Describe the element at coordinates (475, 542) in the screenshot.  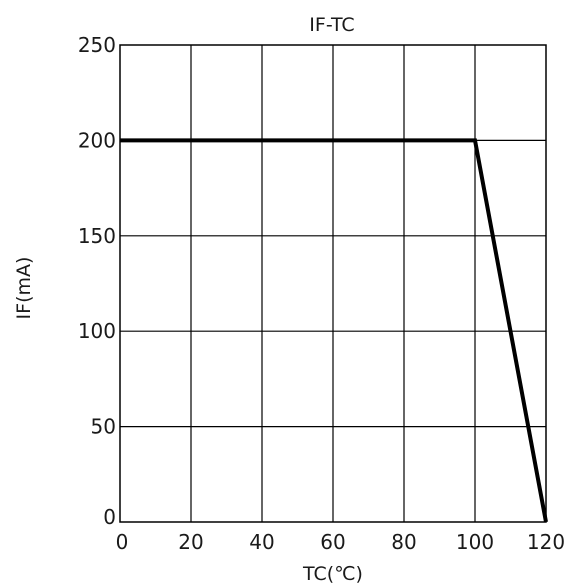
I see `x-tick-label: 100` at that location.